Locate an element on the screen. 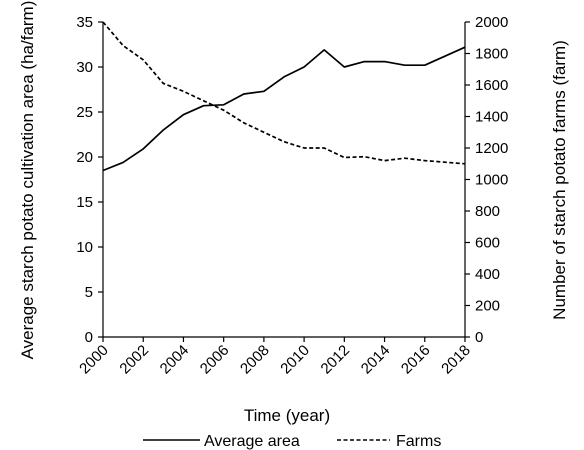  x-tick-label-2006: 2006 is located at coordinates (215, 360).